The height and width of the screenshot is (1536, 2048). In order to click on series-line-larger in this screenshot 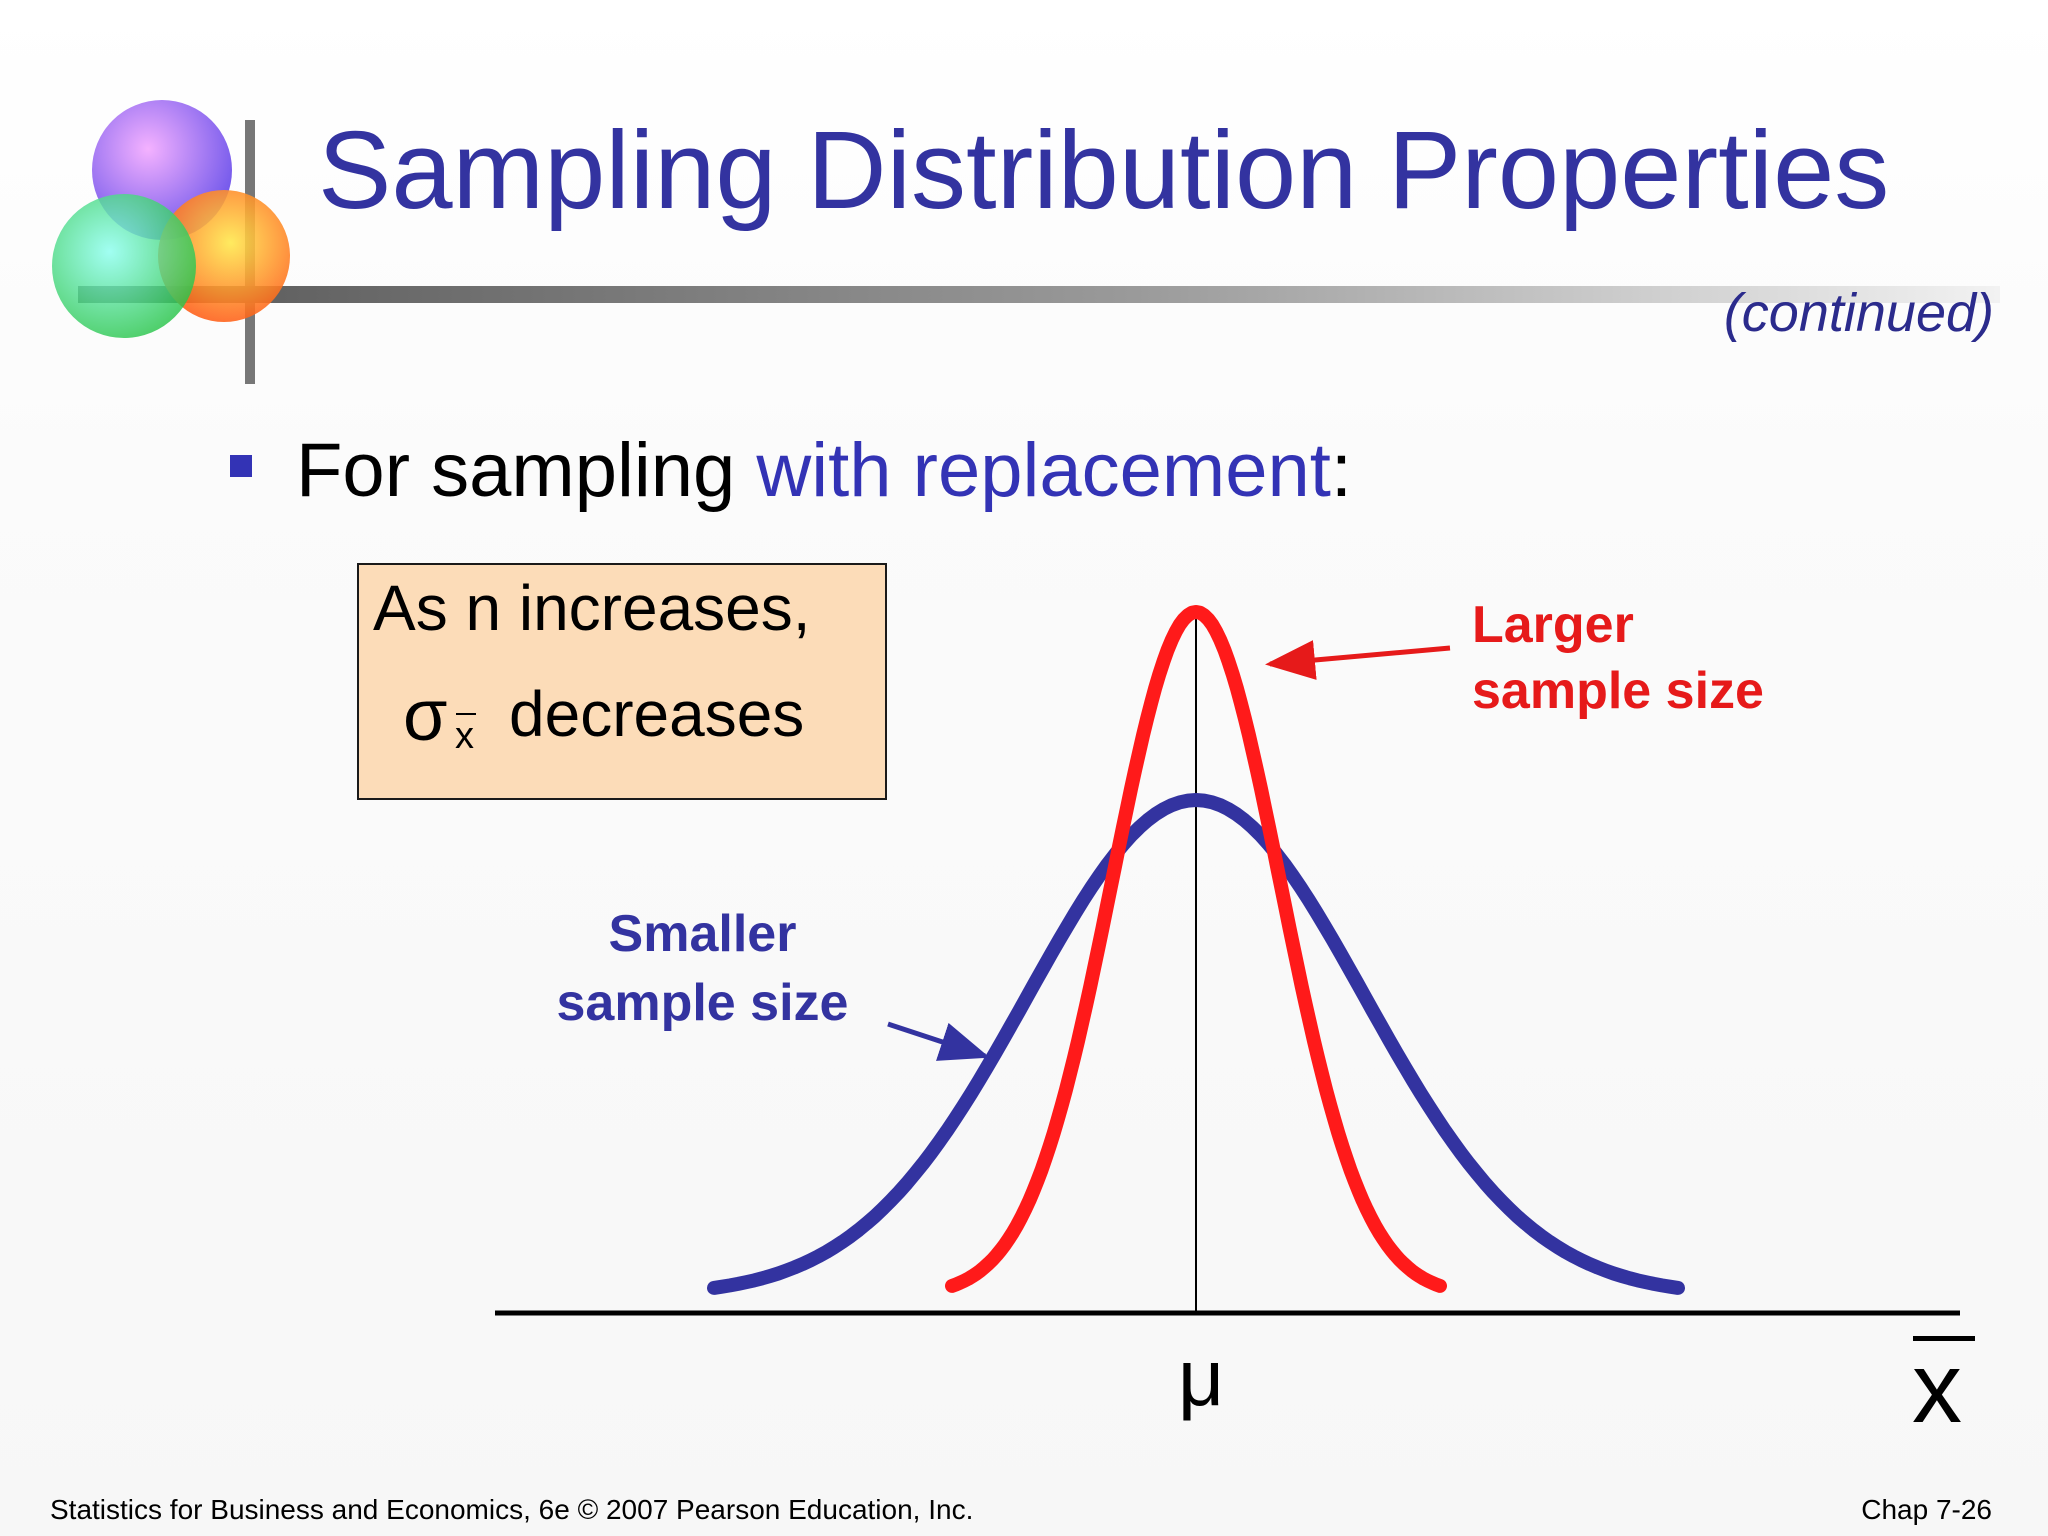, I will do `click(1196, 949)`.